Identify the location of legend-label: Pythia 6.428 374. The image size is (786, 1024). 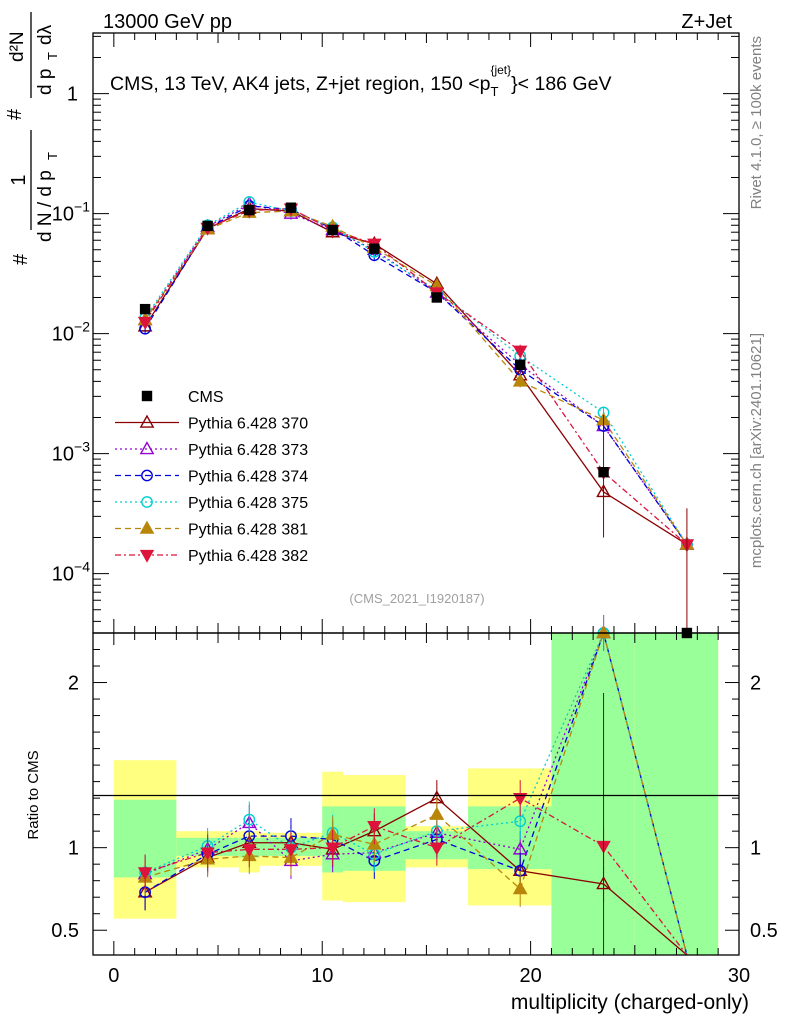
(248, 477).